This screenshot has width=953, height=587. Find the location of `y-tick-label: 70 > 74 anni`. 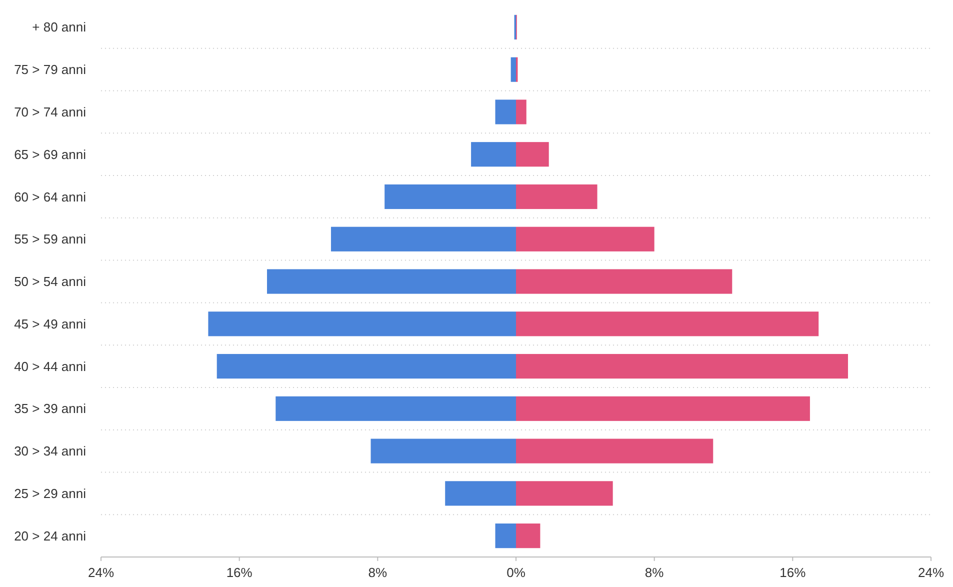

y-tick-label: 70 > 74 anni is located at coordinates (50, 112).